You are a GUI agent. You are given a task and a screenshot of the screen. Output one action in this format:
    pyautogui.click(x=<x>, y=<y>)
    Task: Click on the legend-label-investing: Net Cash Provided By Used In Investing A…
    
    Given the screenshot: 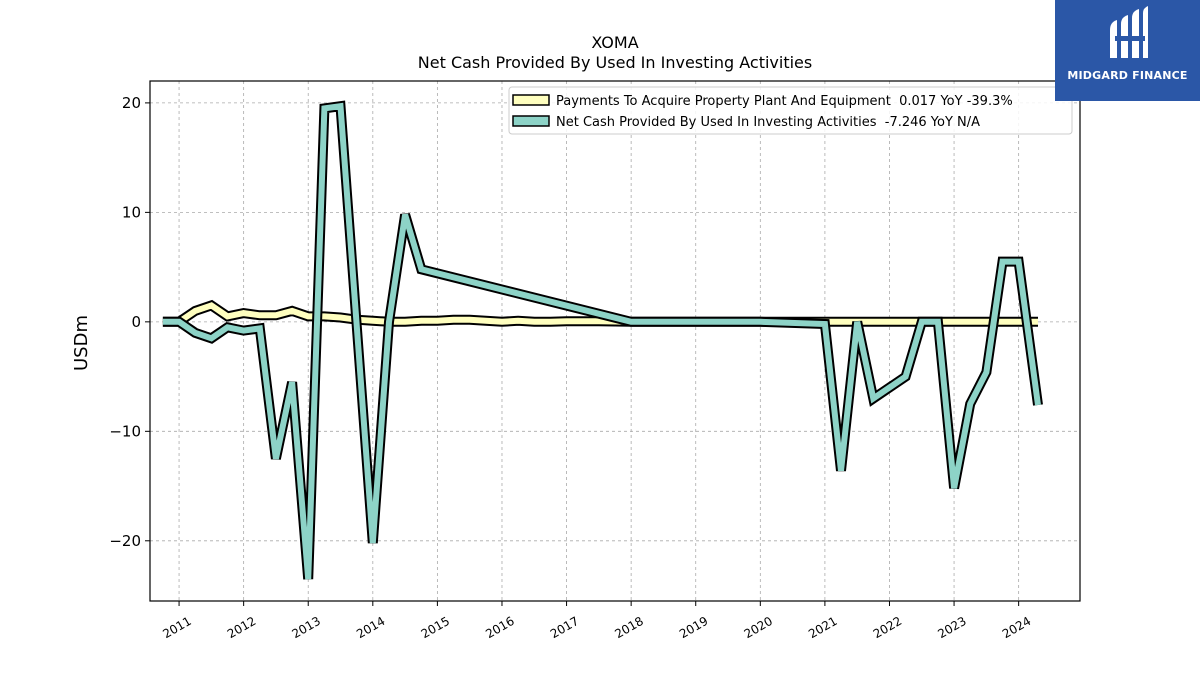 What is the action you would take?
    pyautogui.click(x=768, y=122)
    